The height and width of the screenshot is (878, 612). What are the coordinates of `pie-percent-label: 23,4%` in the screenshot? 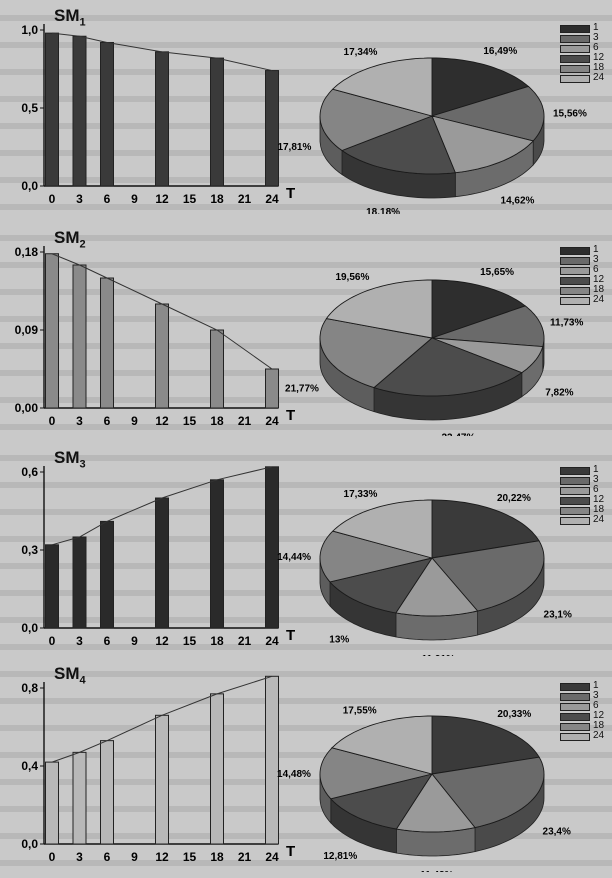 It's located at (557, 832).